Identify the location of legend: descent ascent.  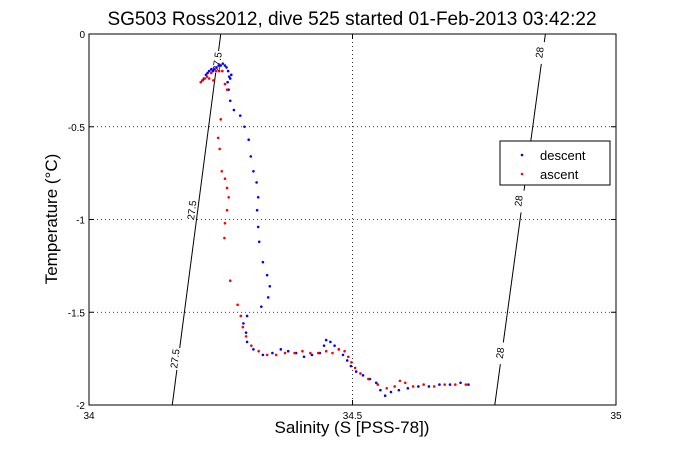
(555, 163).